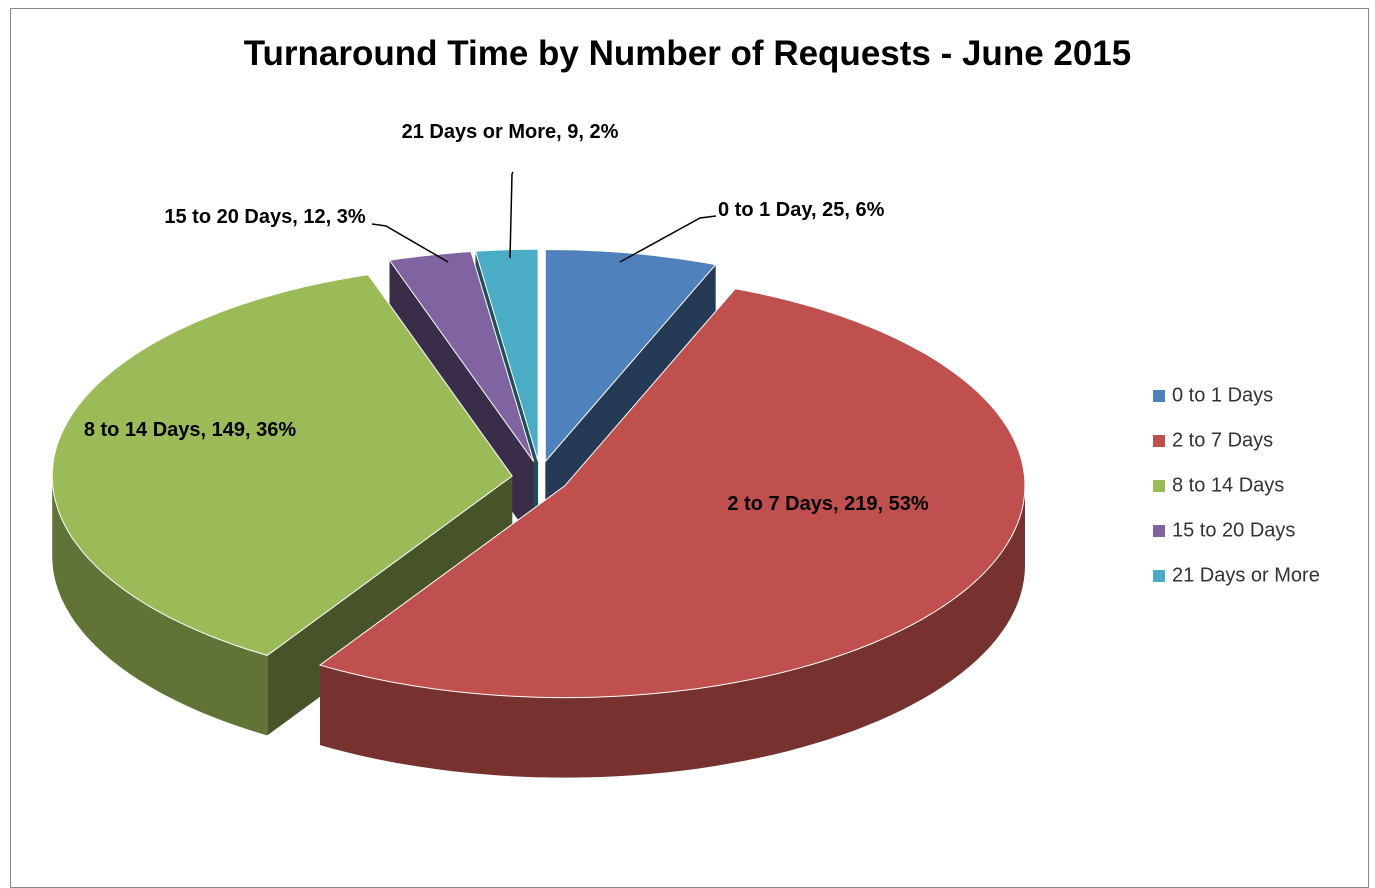 The width and height of the screenshot is (1375, 888). I want to click on leader-lines, so click(544, 217).